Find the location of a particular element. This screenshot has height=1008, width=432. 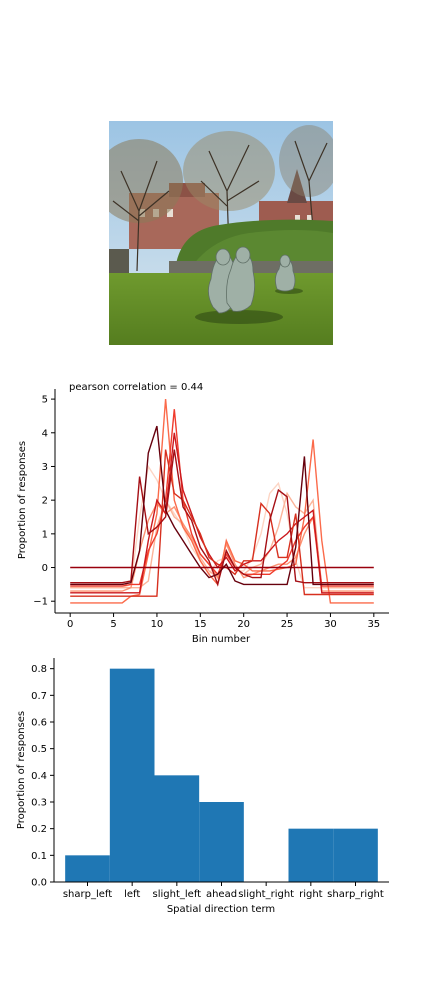

x-tick-label: 5 is located at coordinates (113, 624).